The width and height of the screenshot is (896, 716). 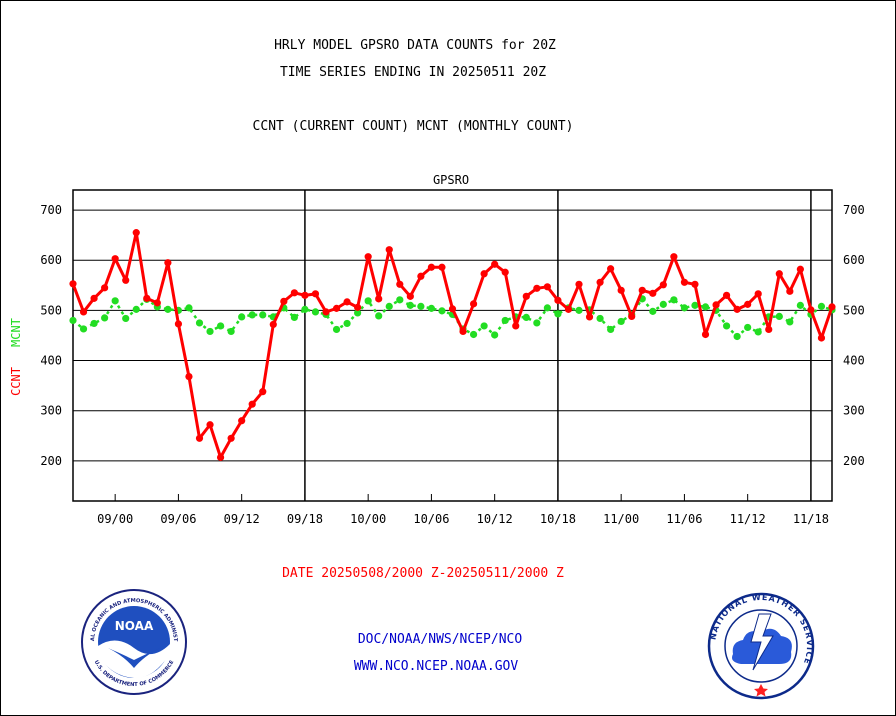 I want to click on y-axis-label-mcnt: MCNT, so click(x=16, y=332).